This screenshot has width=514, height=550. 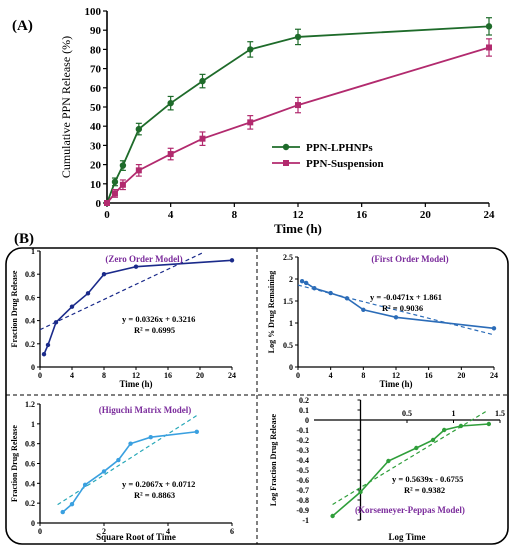 I want to click on y-tick-label: -1, so click(x=305, y=520).